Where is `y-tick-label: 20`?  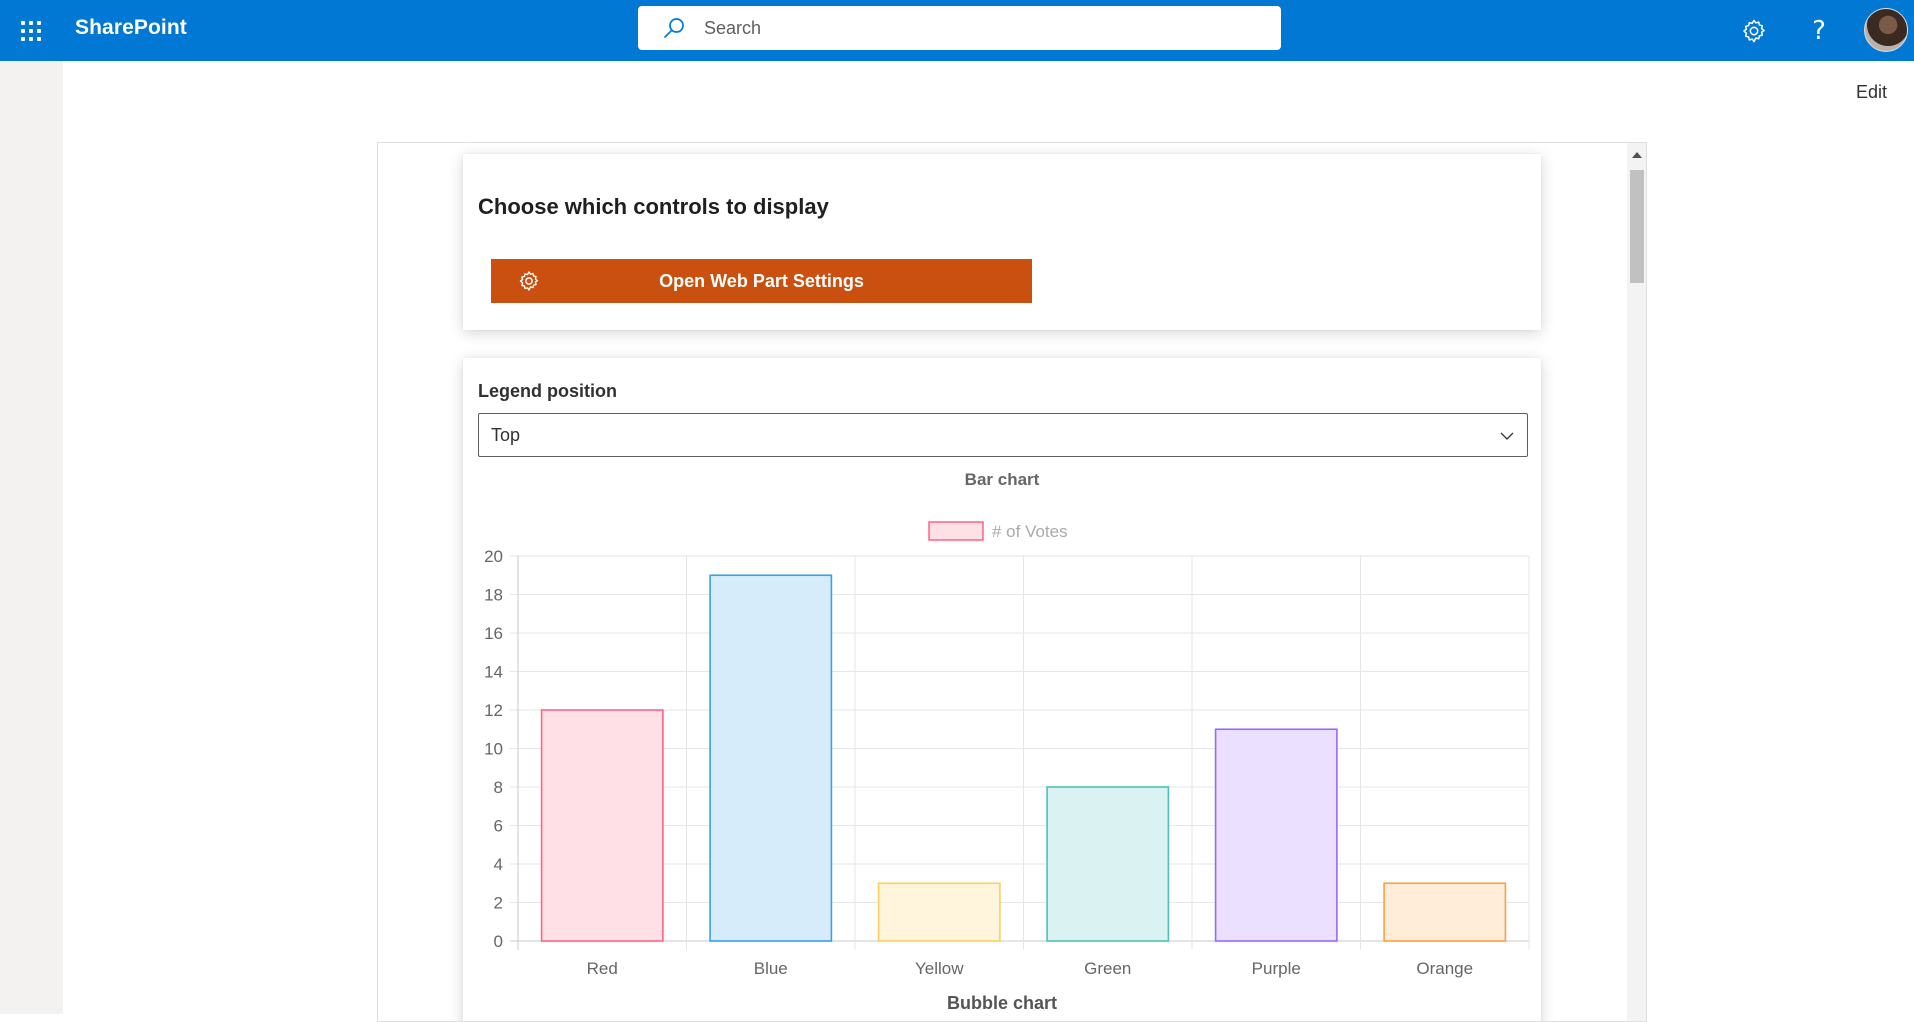
y-tick-label: 20 is located at coordinates (493, 556).